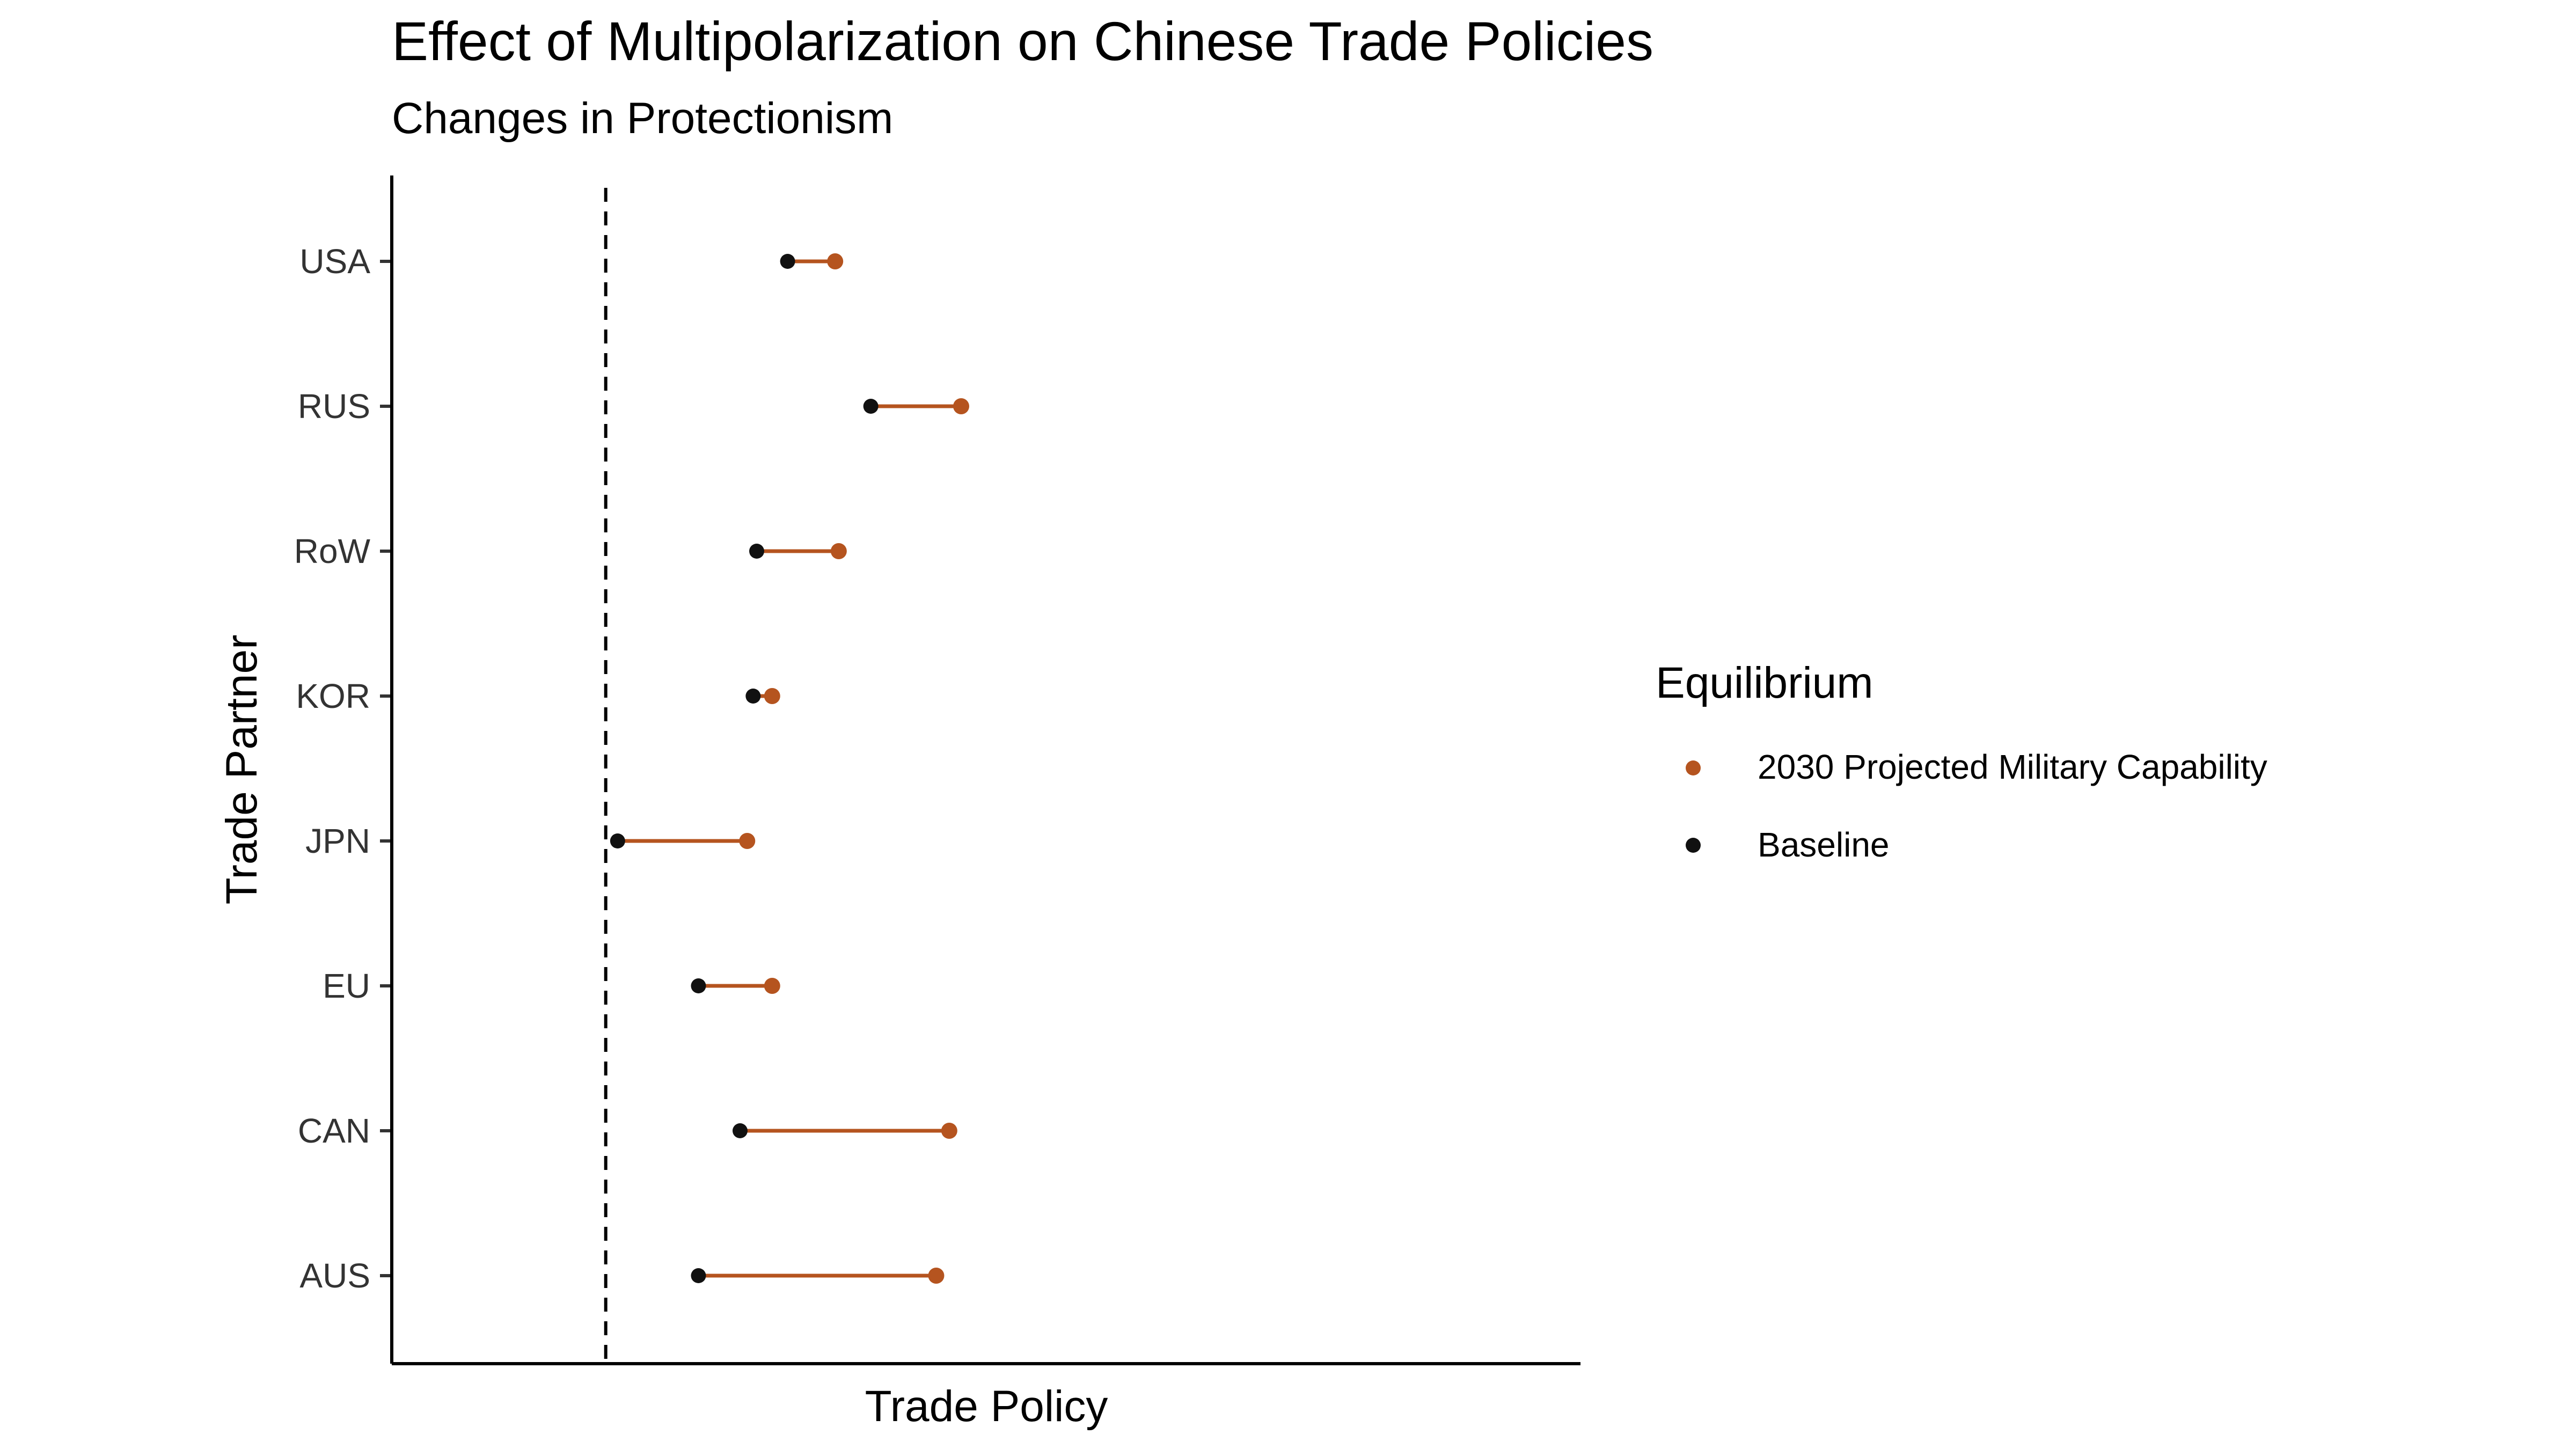 The height and width of the screenshot is (1449, 2576). What do you see at coordinates (333, 696) in the screenshot?
I see `y-tick-label-kor: KOR` at bounding box center [333, 696].